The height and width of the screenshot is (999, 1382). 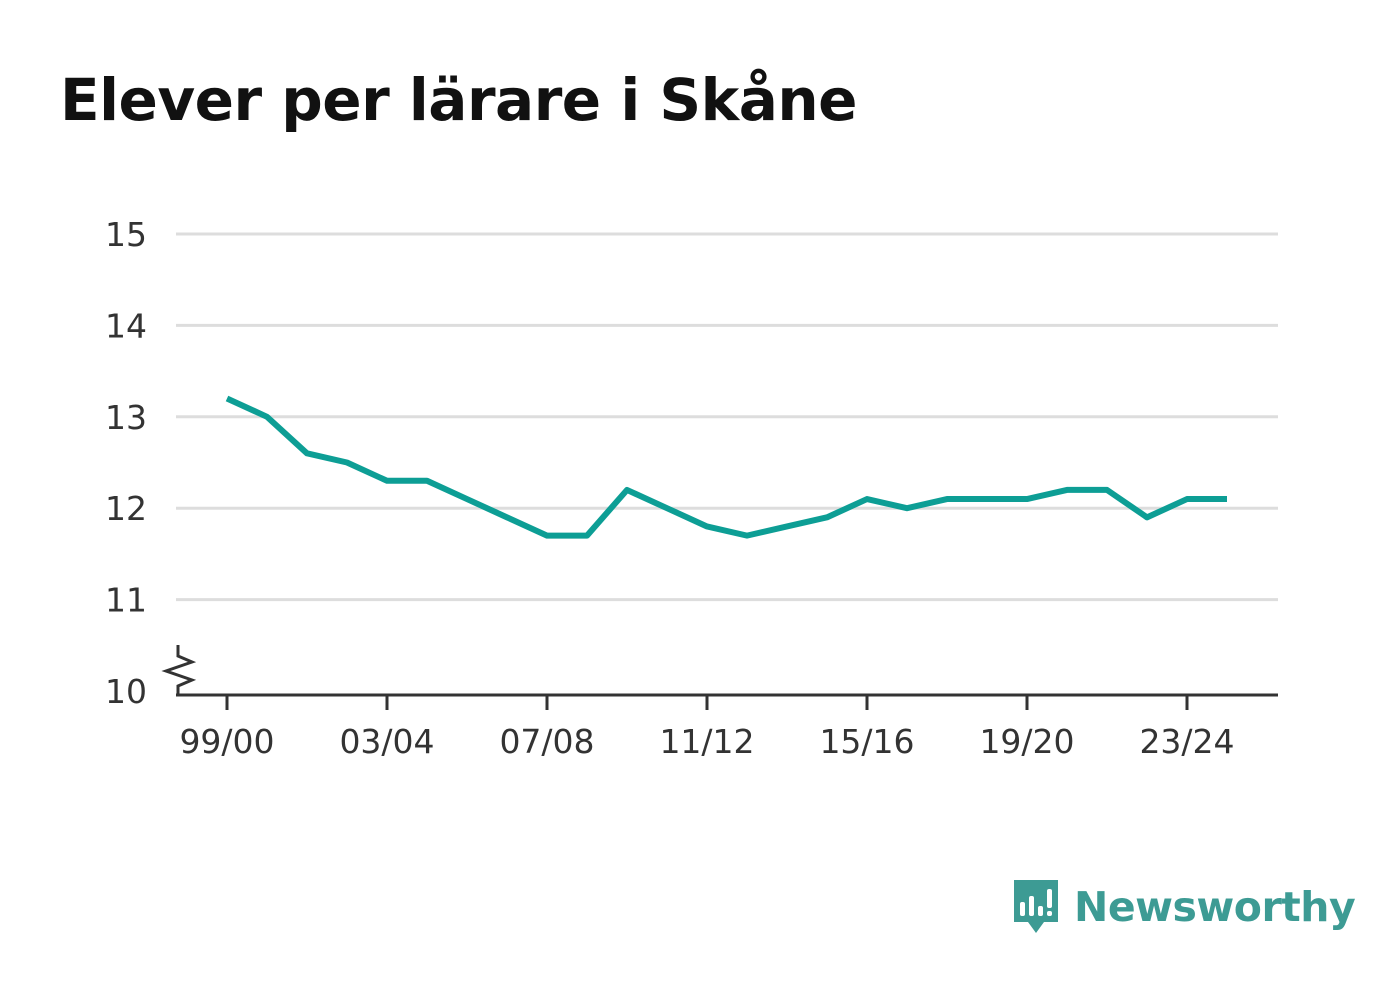 I want to click on x-tick-label-23/24: 23/24, so click(x=1186, y=741).